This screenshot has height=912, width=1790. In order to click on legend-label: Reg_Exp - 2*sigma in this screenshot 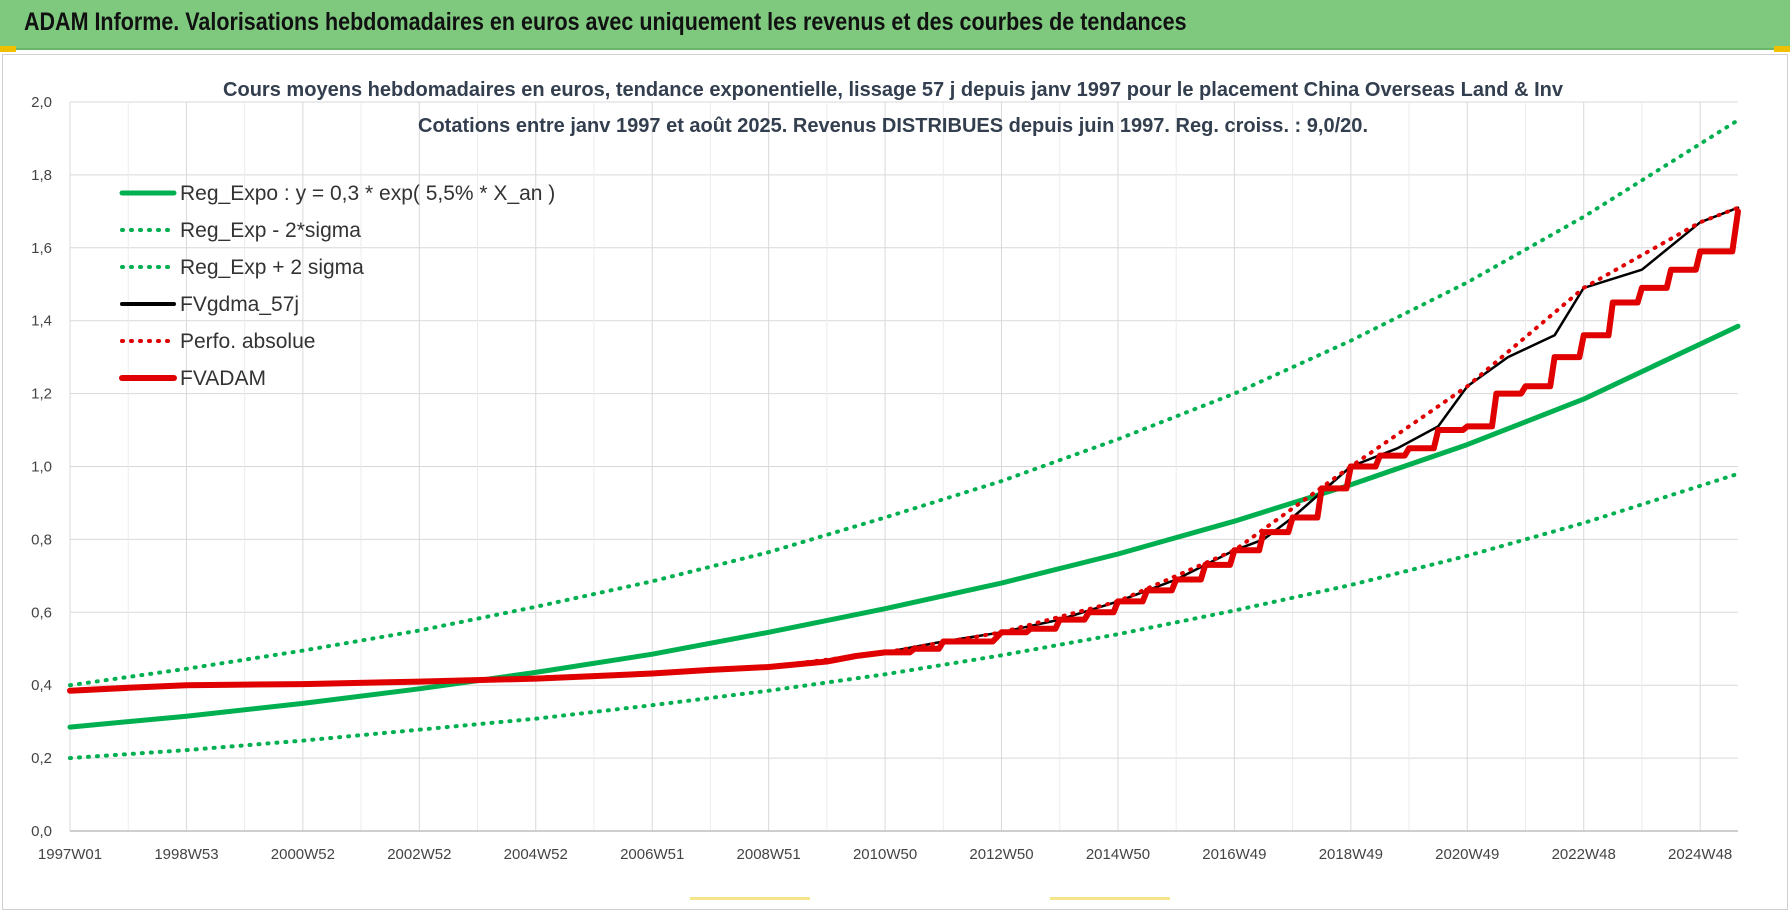, I will do `click(270, 230)`.